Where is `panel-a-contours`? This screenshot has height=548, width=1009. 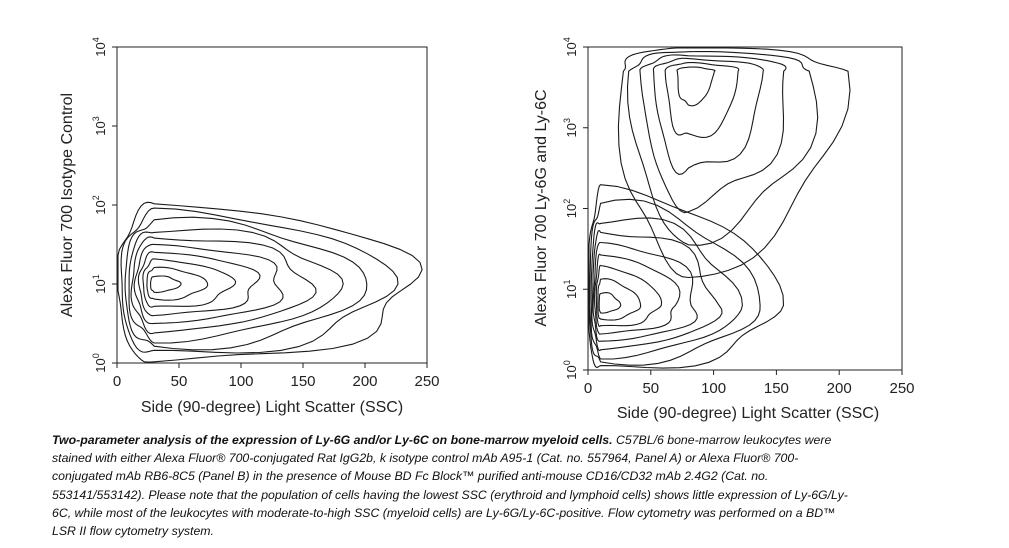 panel-a-contours is located at coordinates (270, 282).